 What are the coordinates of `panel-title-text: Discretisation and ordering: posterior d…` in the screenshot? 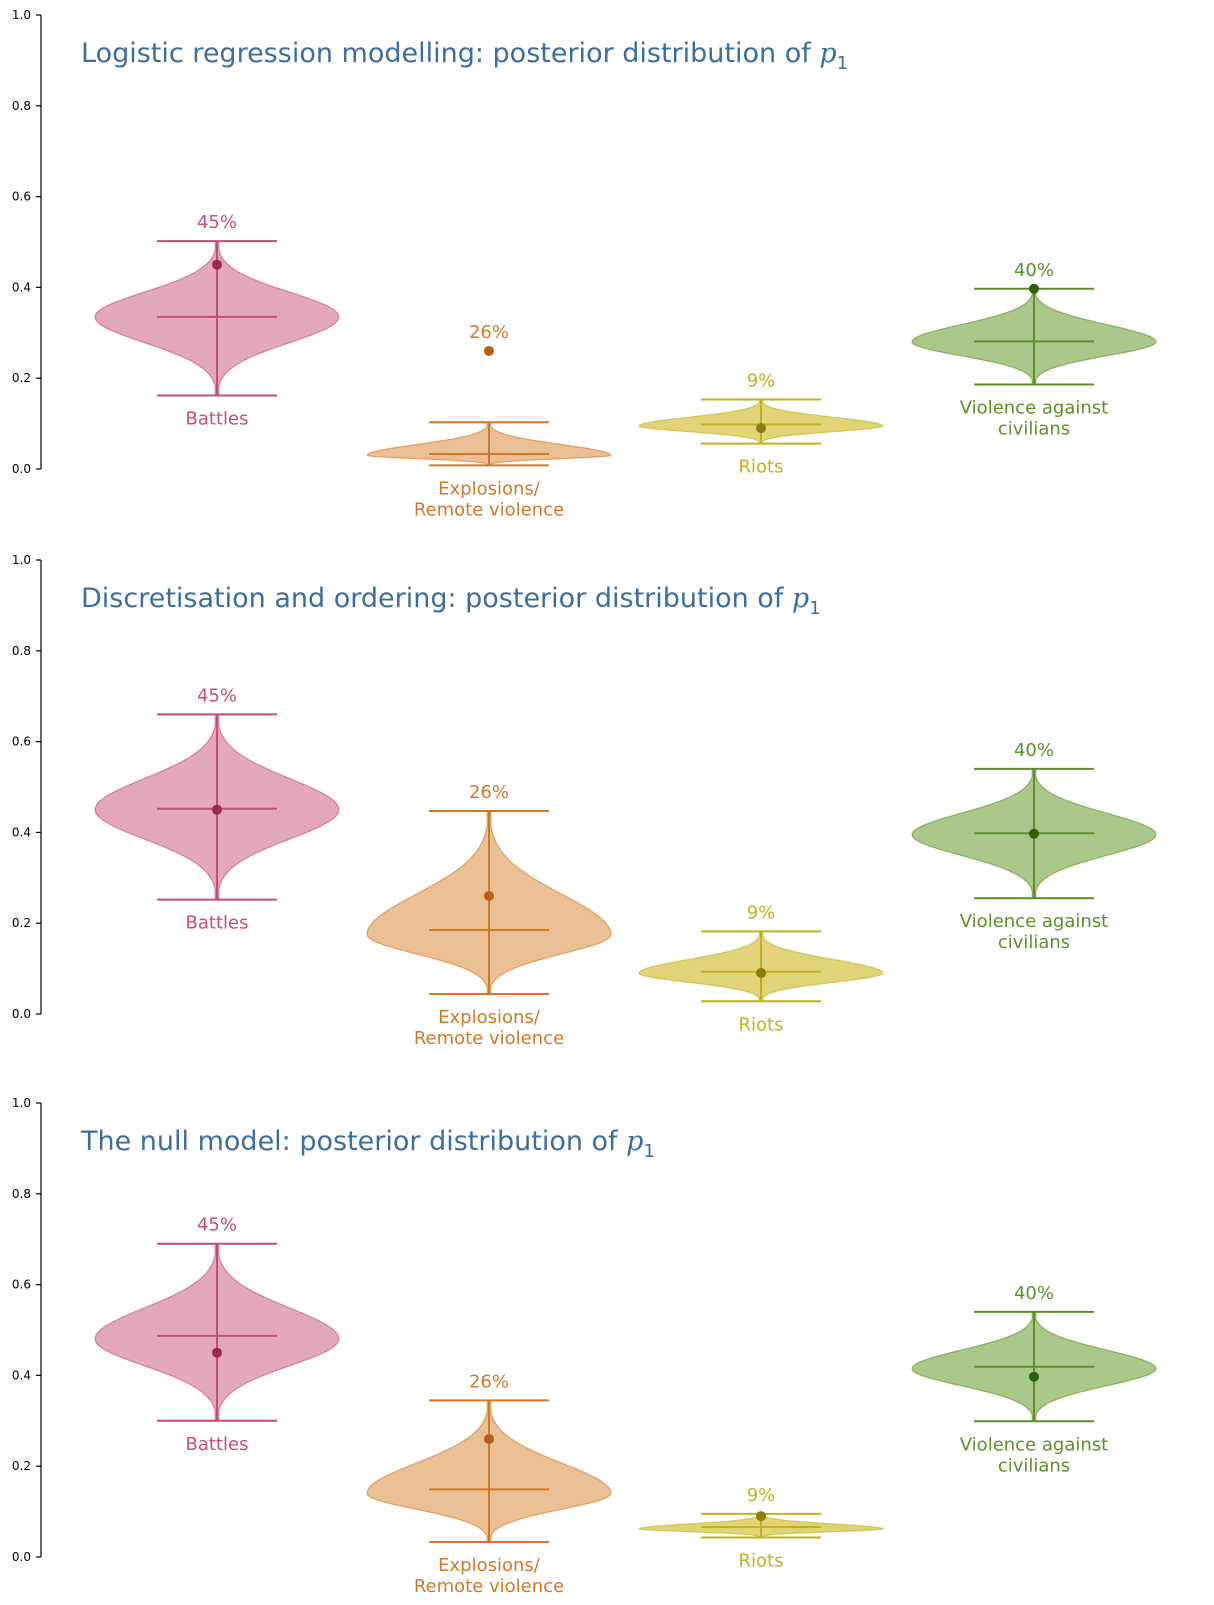 It's located at (436, 598).